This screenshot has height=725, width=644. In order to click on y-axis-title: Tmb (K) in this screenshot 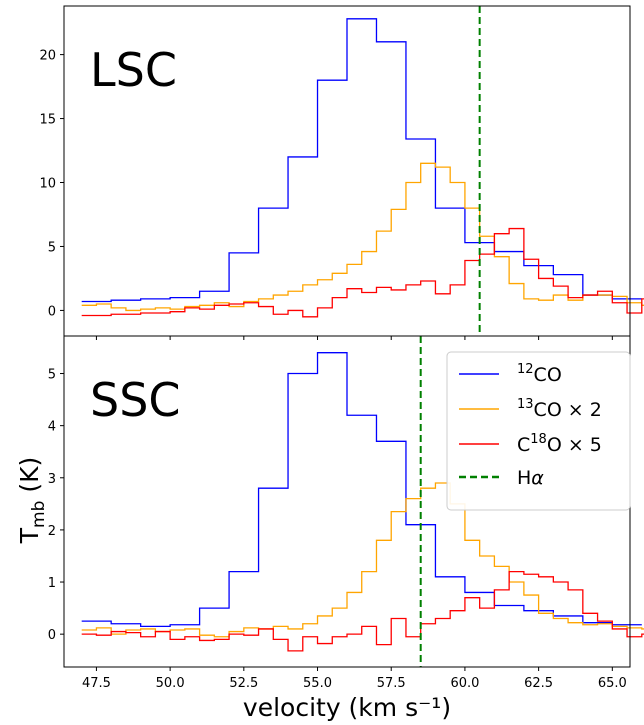, I will do `click(32, 501)`.